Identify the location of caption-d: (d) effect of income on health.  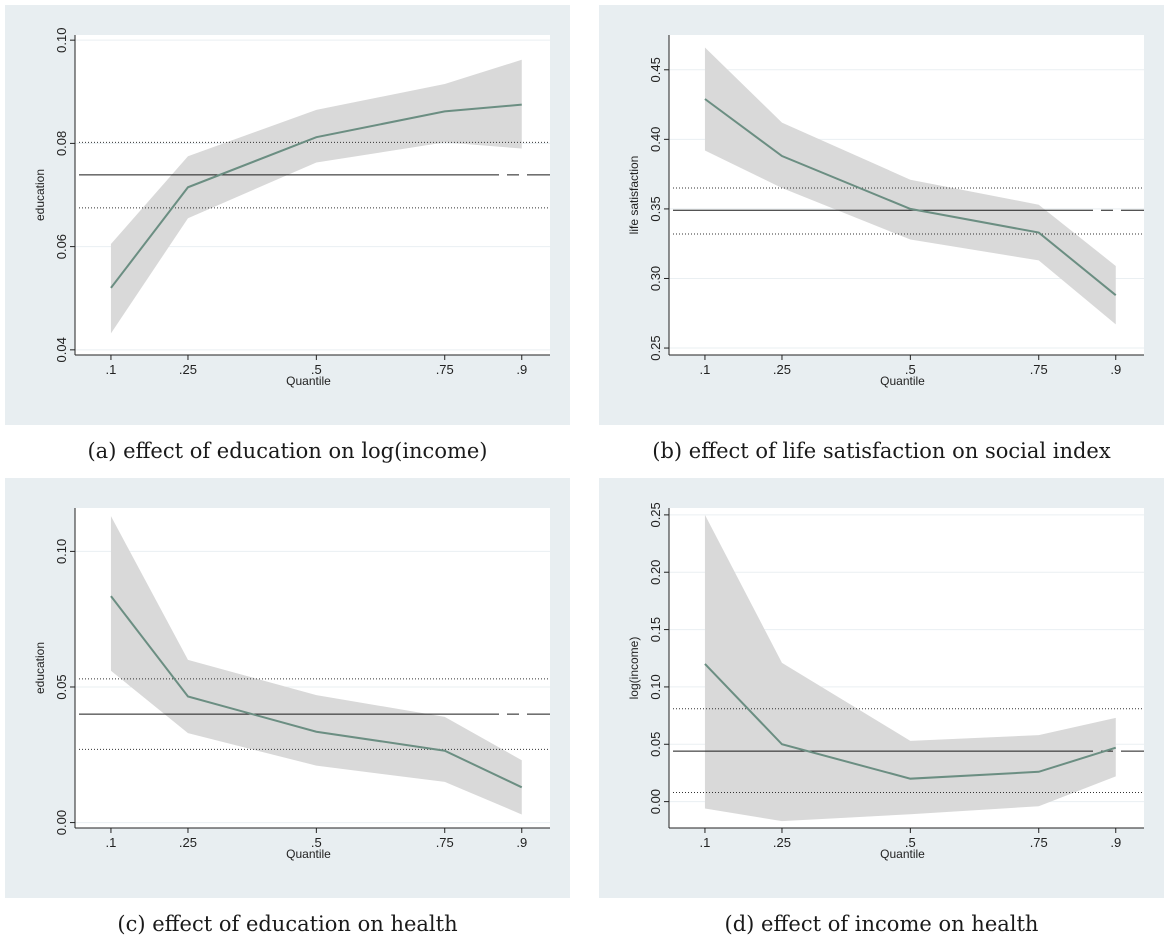
(881, 924).